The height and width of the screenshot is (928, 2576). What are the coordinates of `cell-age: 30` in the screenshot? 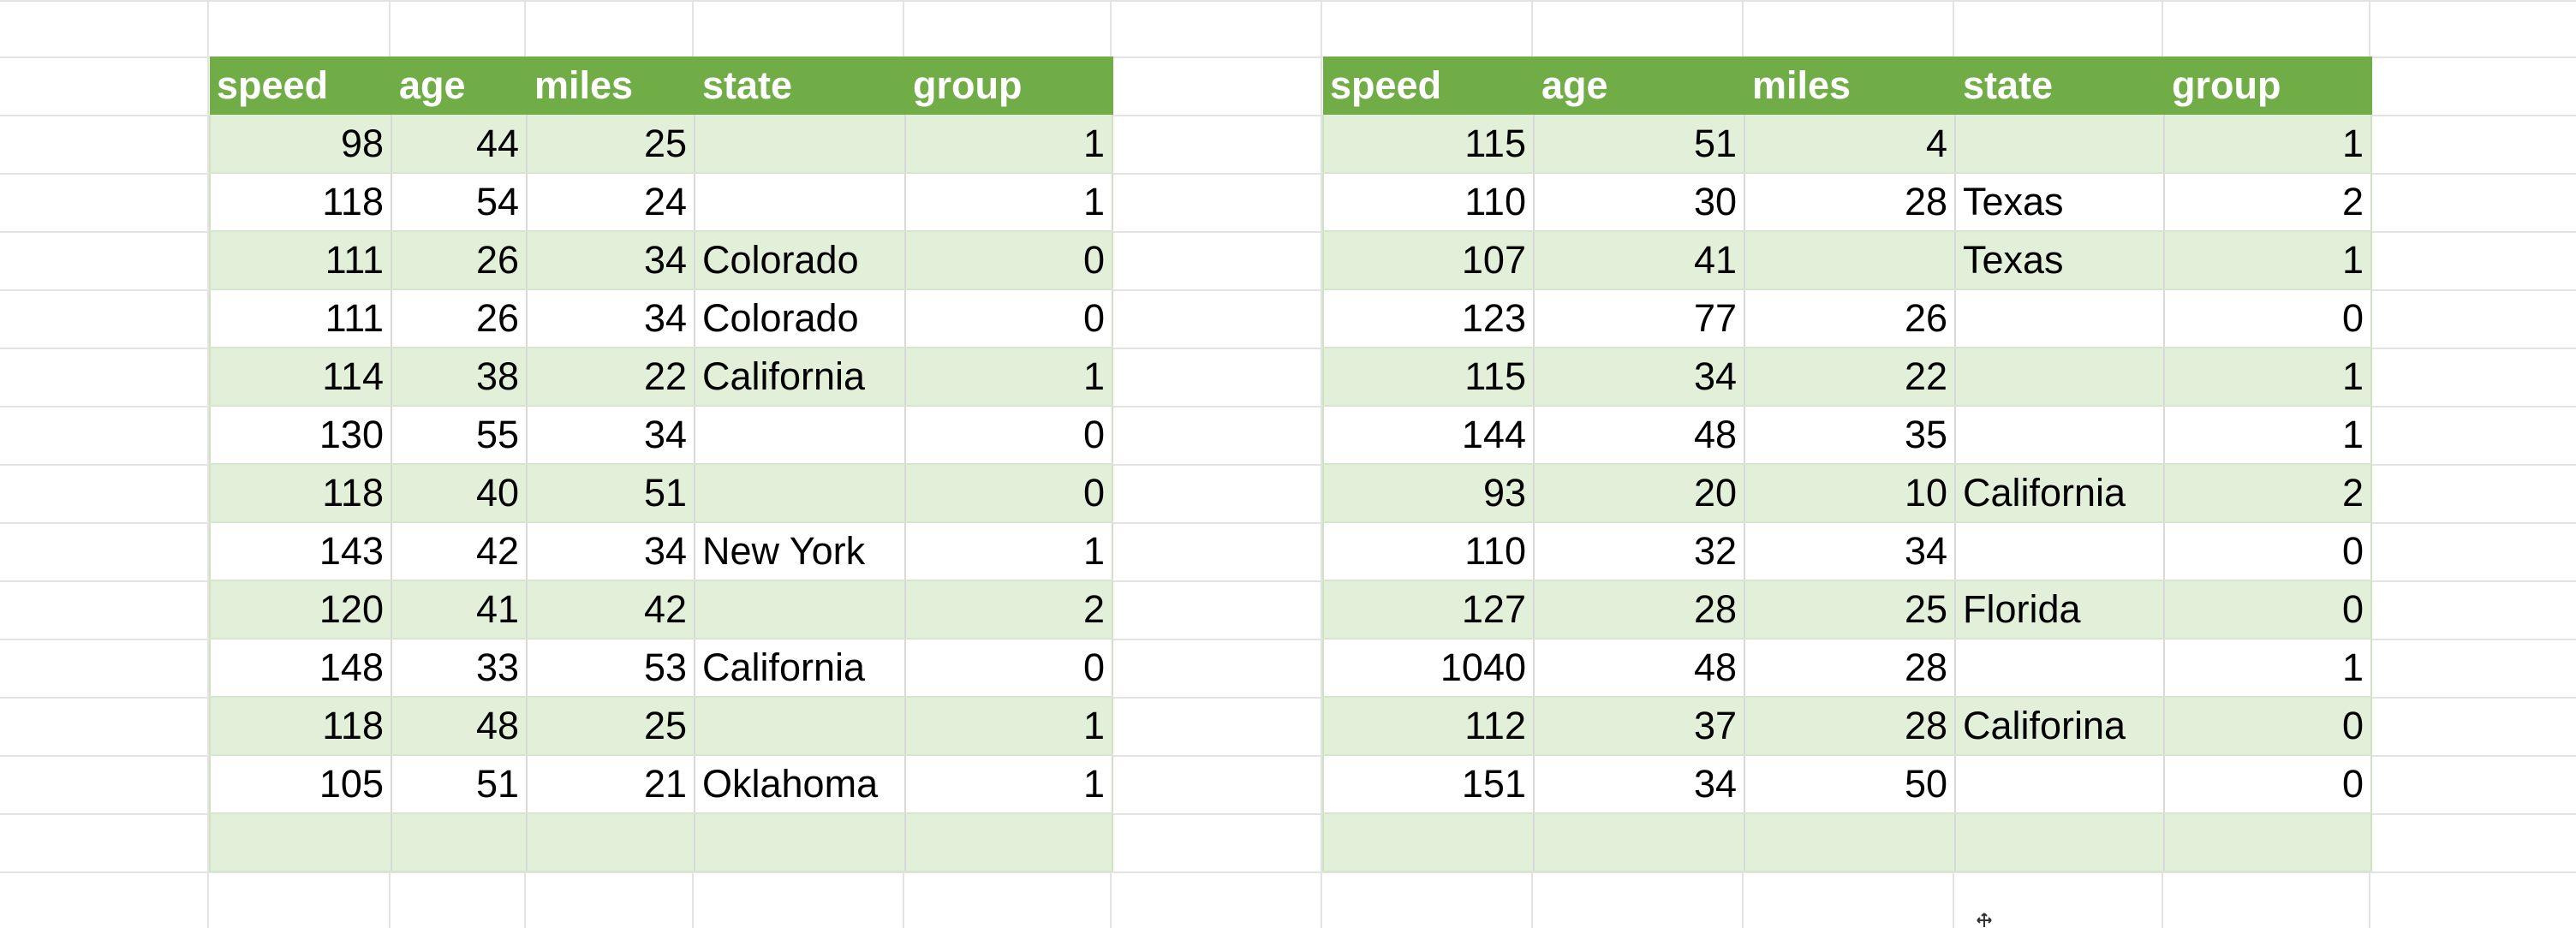 It's located at (1639, 202).